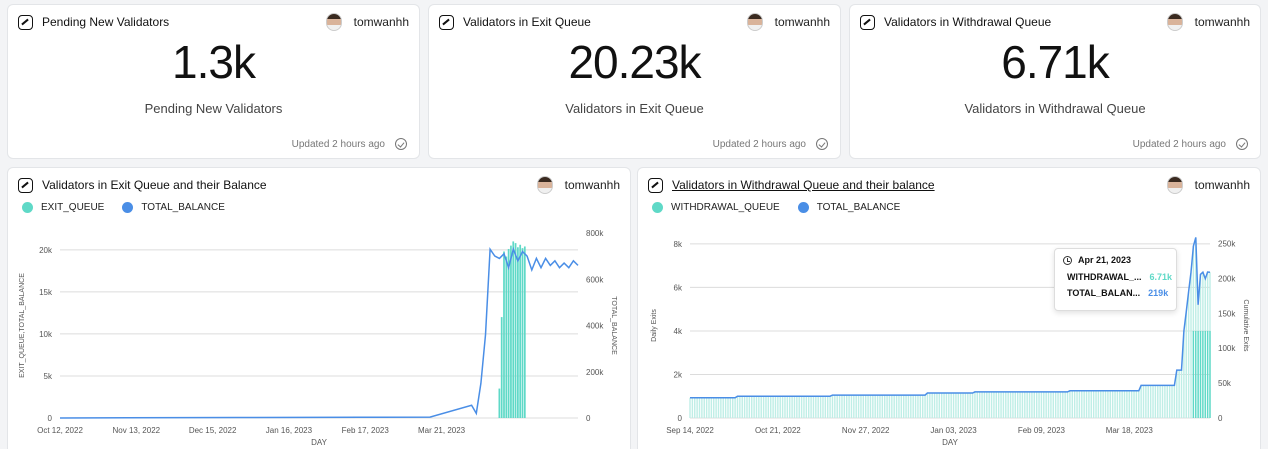 This screenshot has width=1268, height=449. Describe the element at coordinates (442, 430) in the screenshot. I see `x-tick-label: Mar 21, 2023` at that location.